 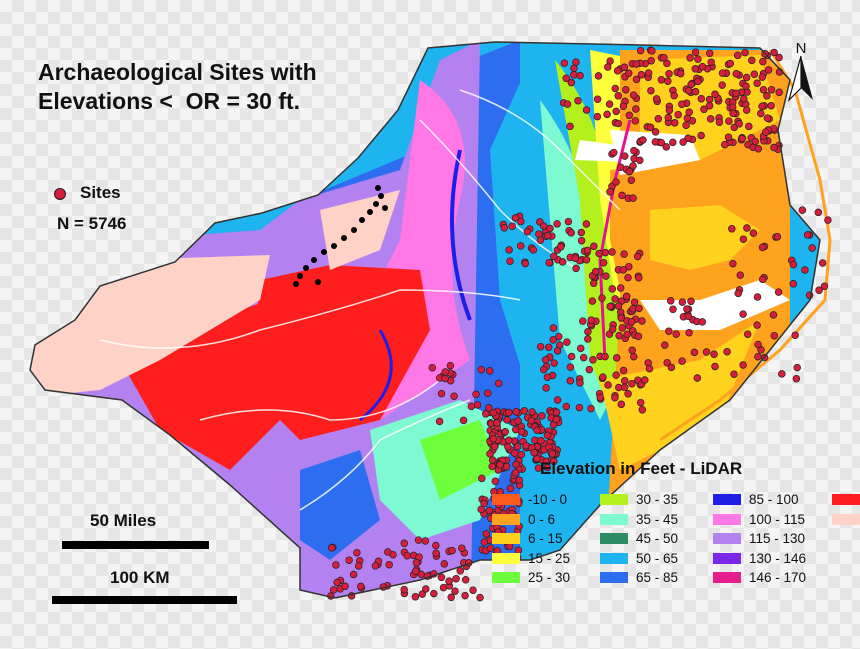 What do you see at coordinates (615, 240) in the screenshot?
I see `survey-line` at bounding box center [615, 240].